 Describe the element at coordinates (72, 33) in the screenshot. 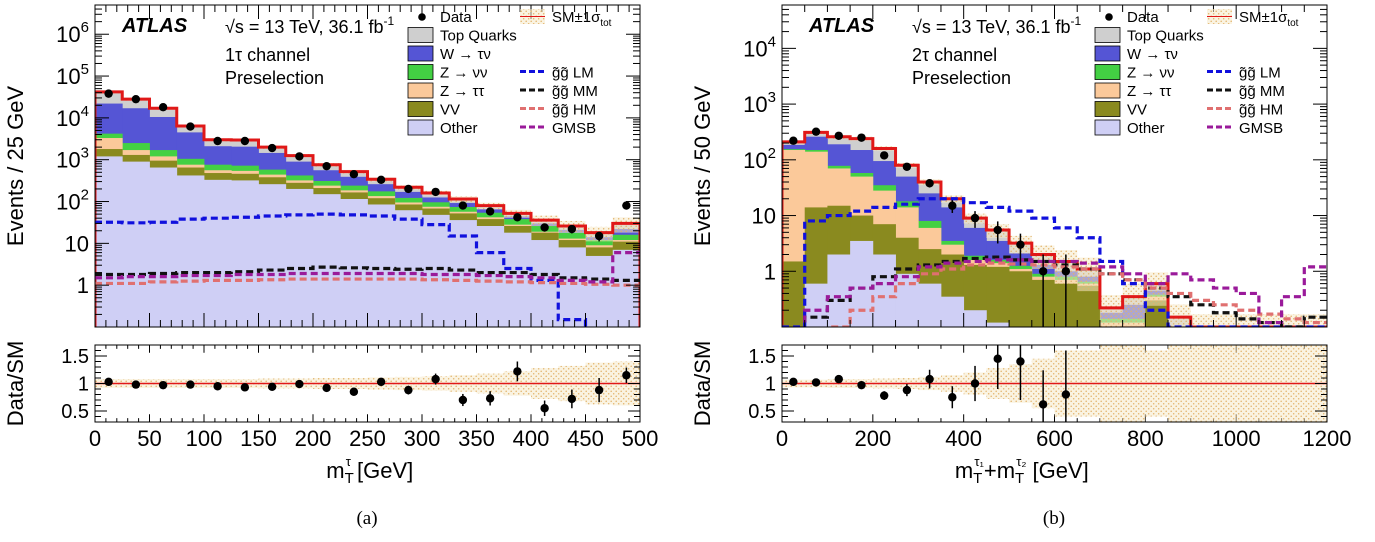

I see `y-tick-label: 10⁶` at that location.